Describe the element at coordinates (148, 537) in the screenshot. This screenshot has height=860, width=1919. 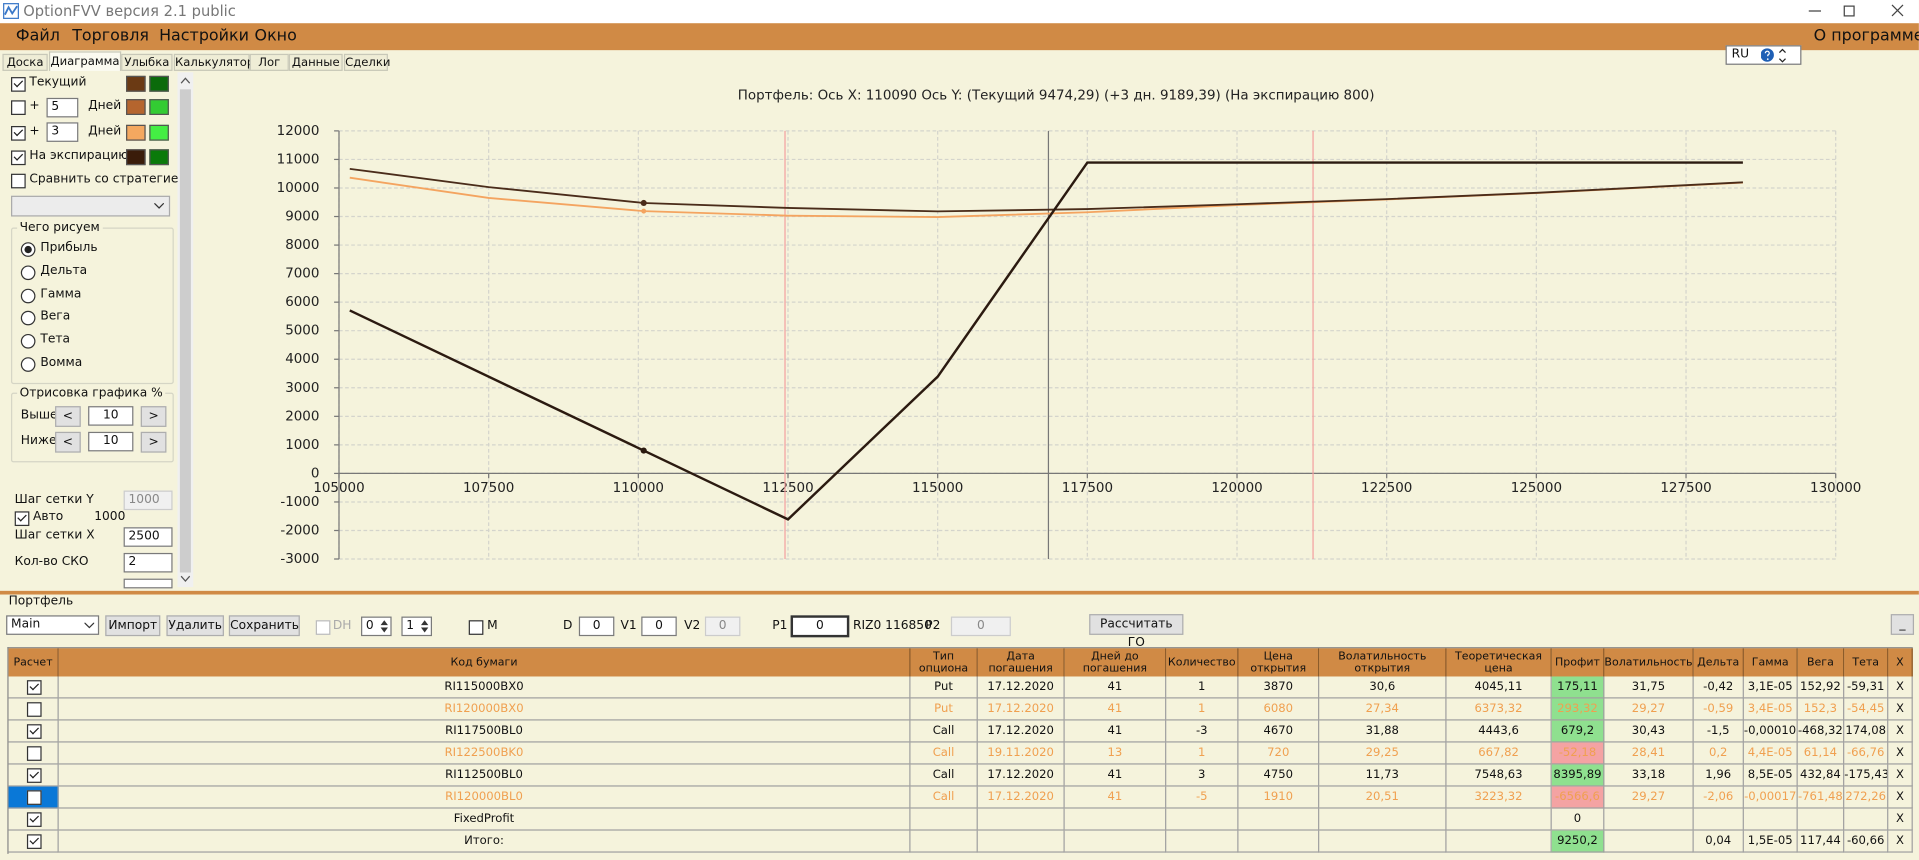
I see `grid-x-input: 2500` at that location.